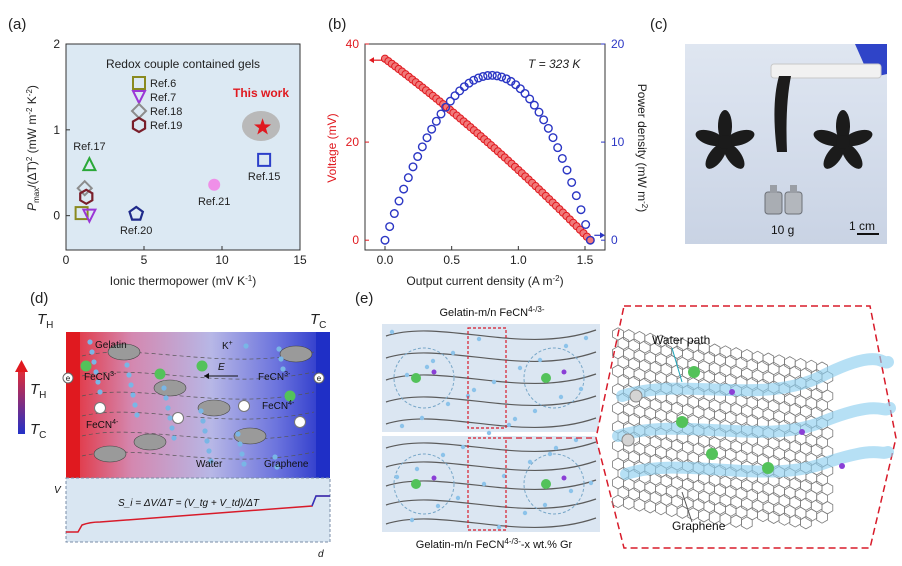  What do you see at coordinates (102, 425) in the screenshot?
I see `fecn4-left-label: FeCN4-` at bounding box center [102, 425].